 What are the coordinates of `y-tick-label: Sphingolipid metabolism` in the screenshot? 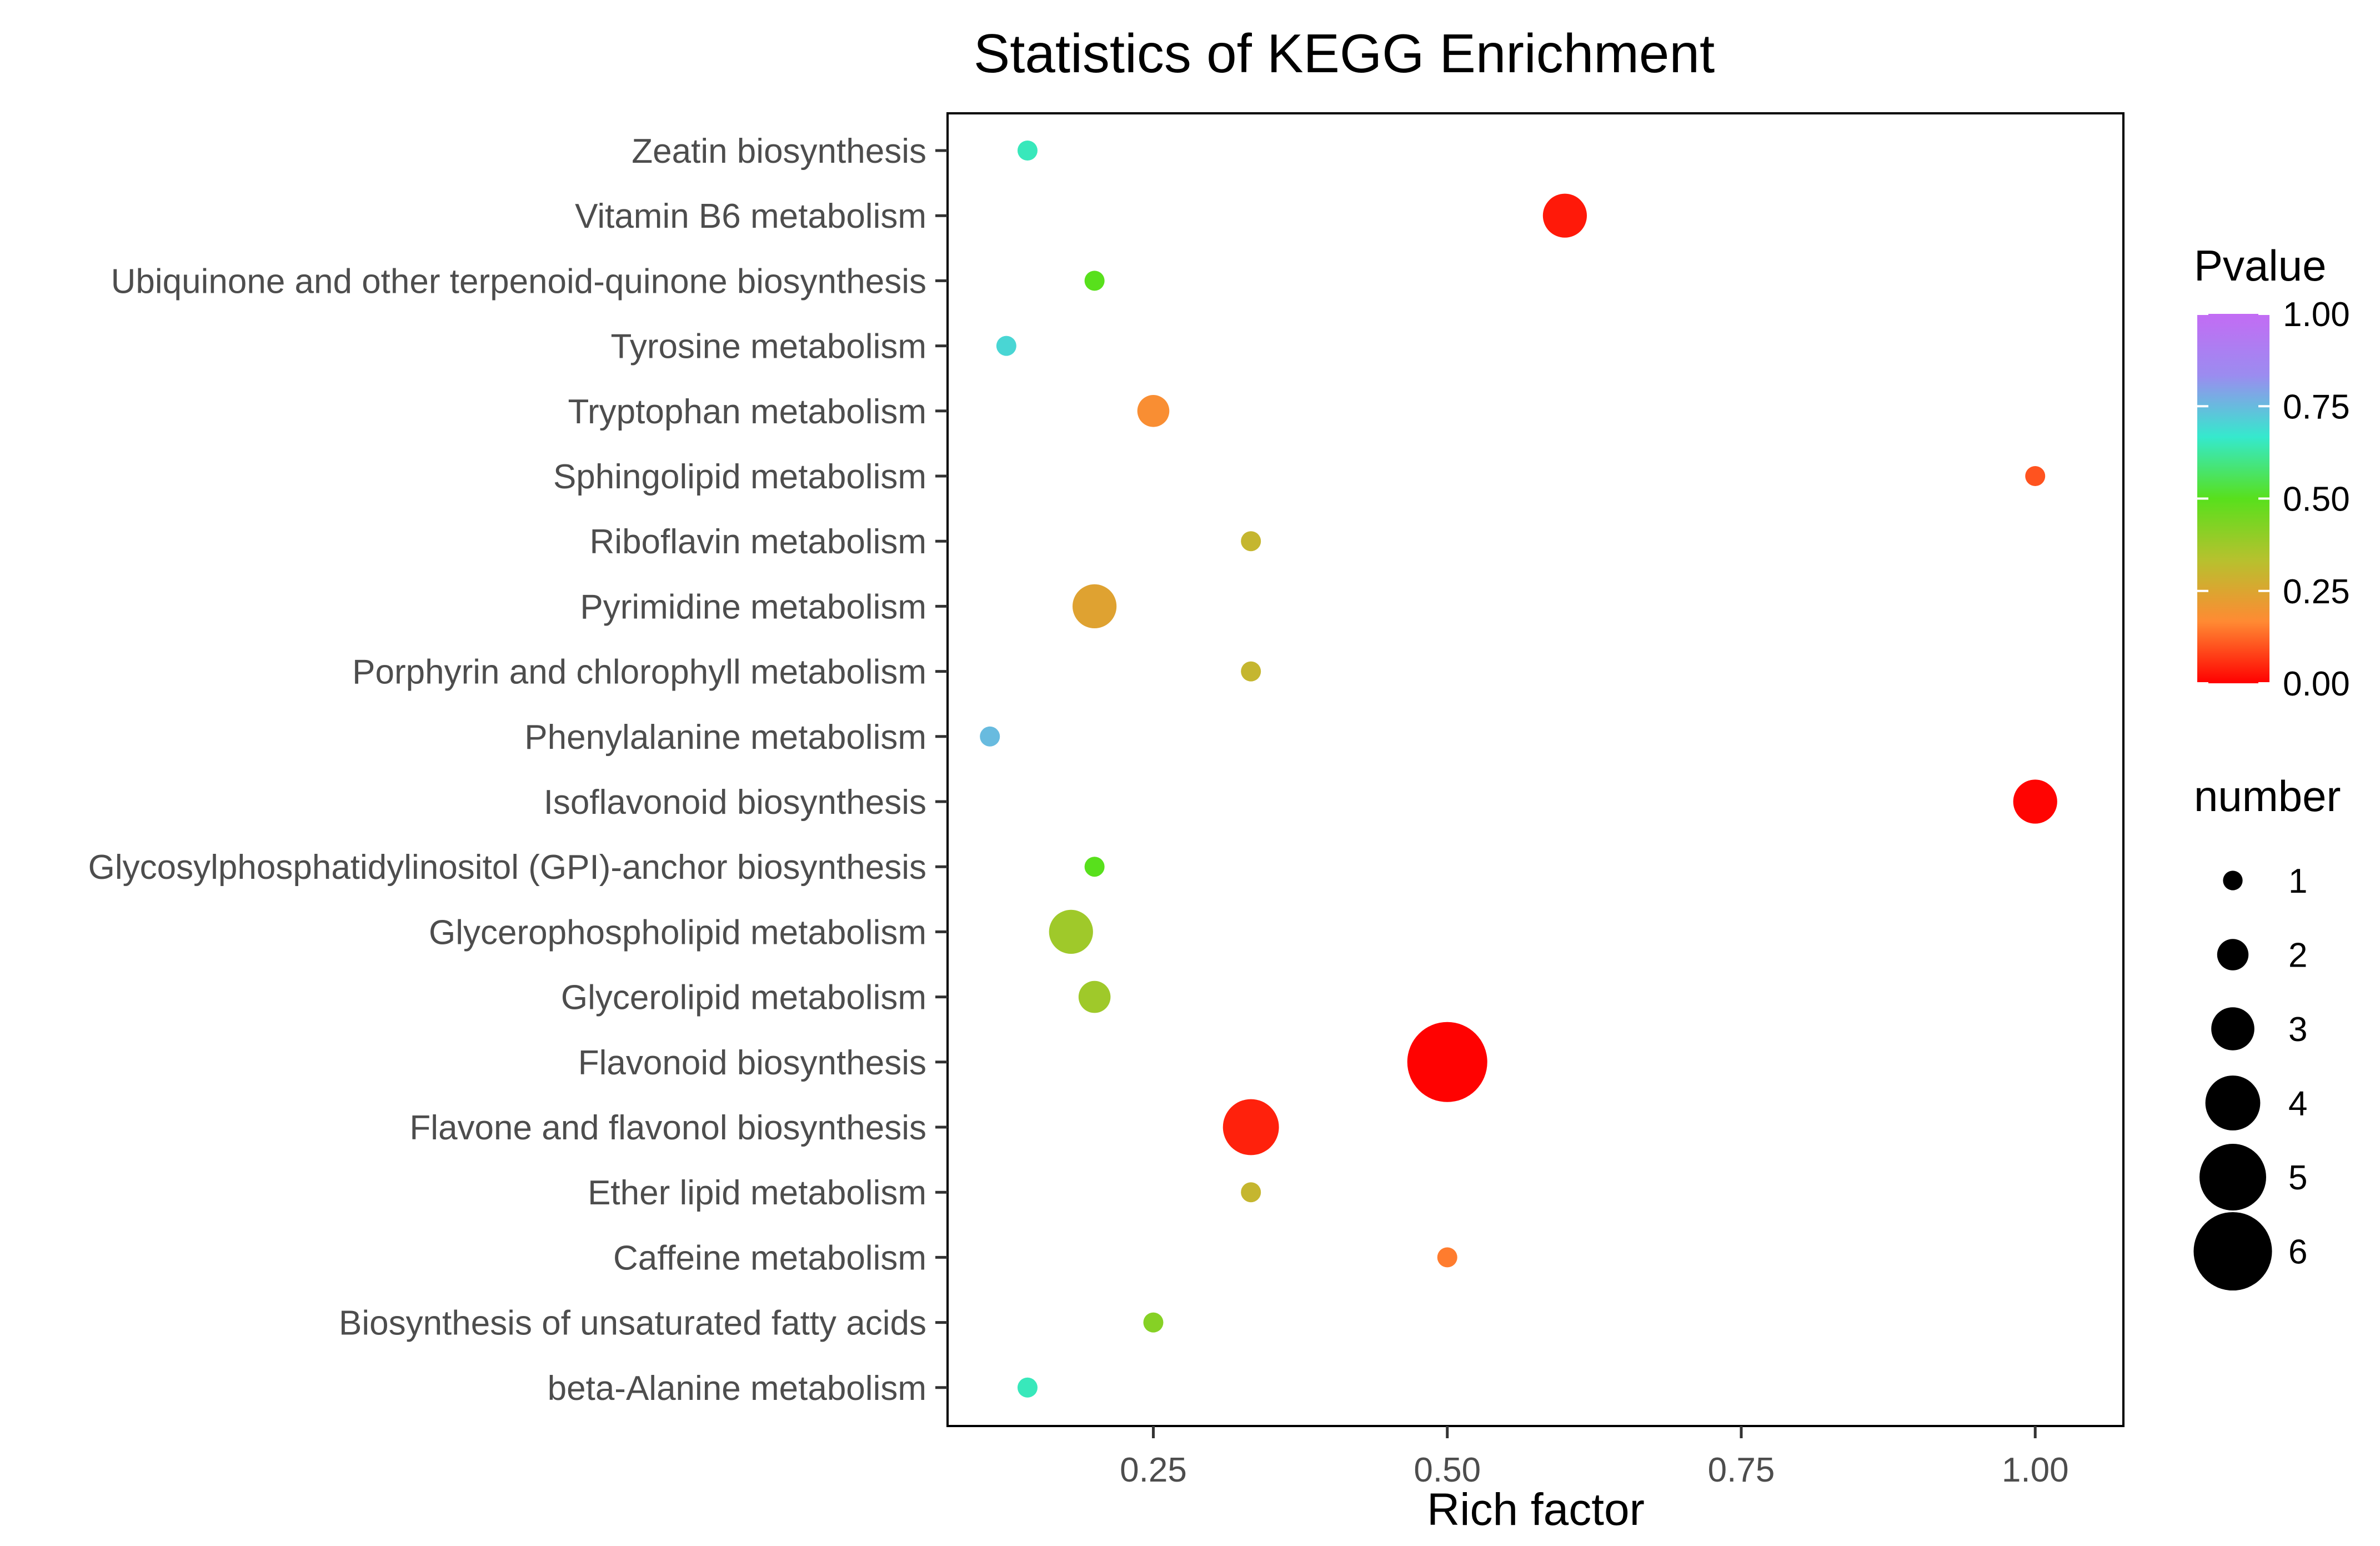 It's located at (739, 477).